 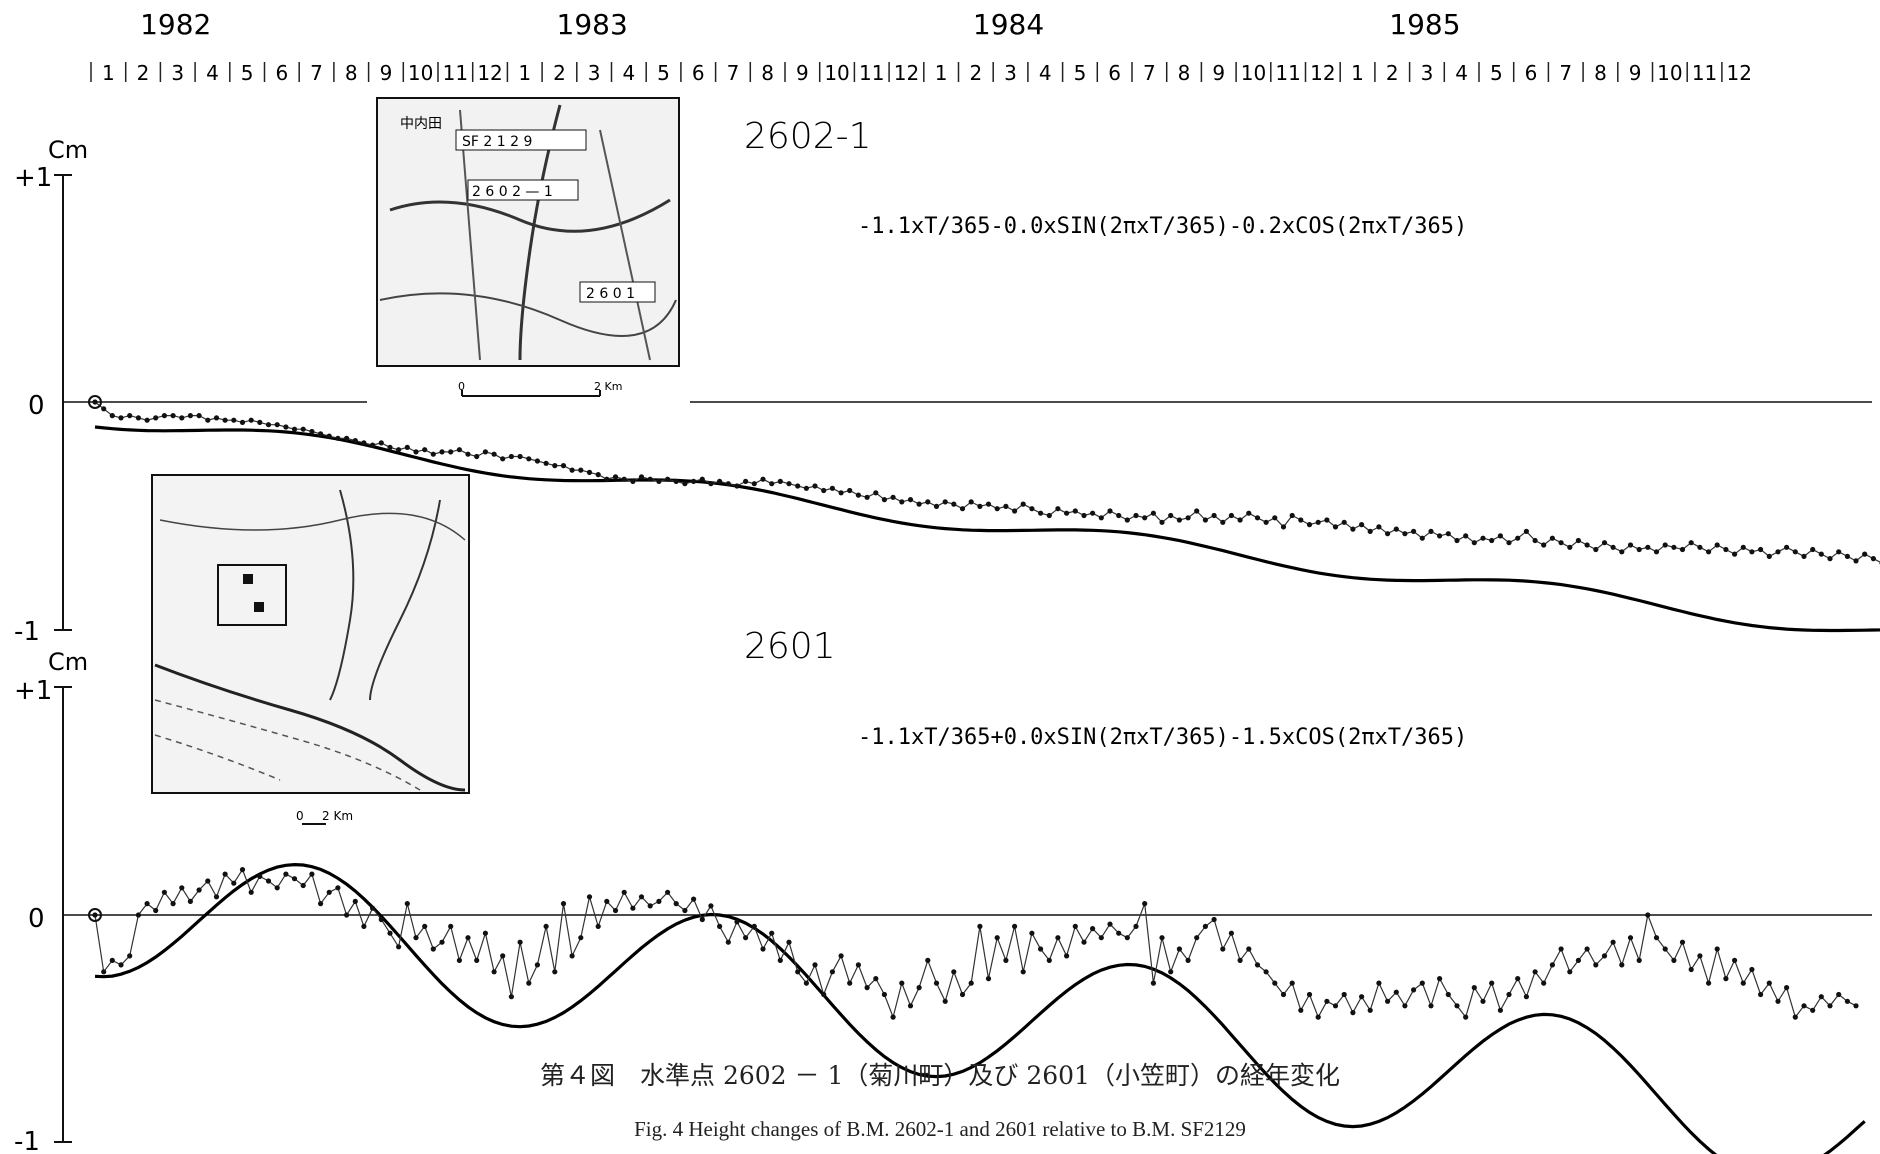 I want to click on month-label: 2, so click(x=975, y=73).